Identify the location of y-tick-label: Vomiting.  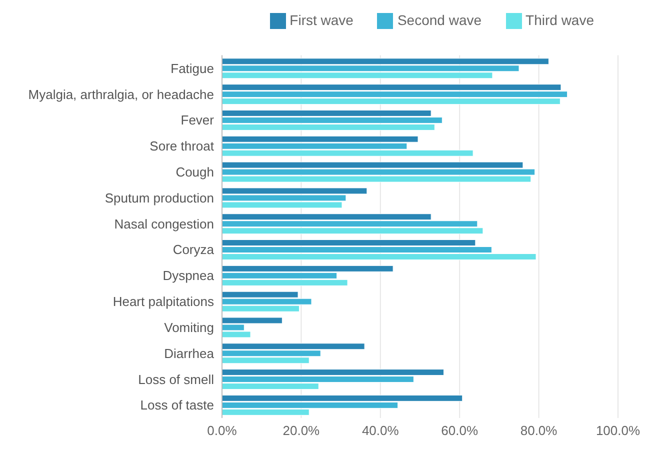
(189, 327).